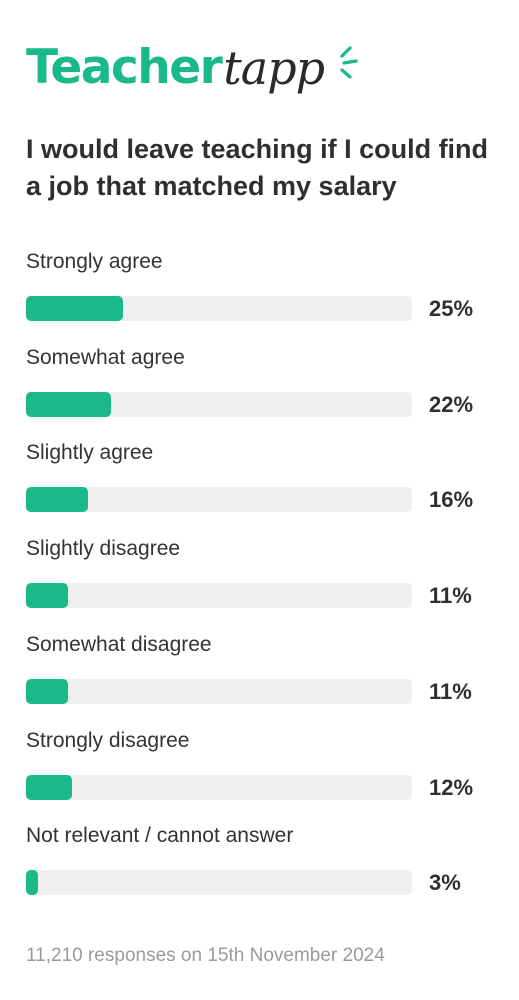 This screenshot has height=1000, width=519. What do you see at coordinates (90, 453) in the screenshot?
I see `bar-label: Slightly agree` at bounding box center [90, 453].